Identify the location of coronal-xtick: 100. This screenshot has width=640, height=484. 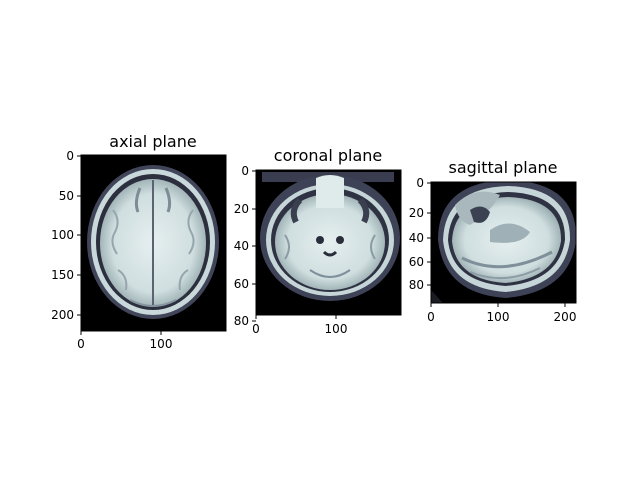
(336, 329).